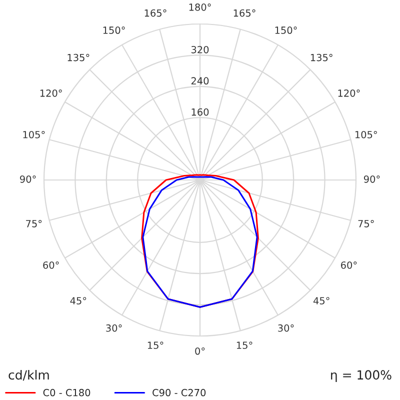 The image size is (400, 400). I want to click on y-tick-label: 240, so click(200, 81).